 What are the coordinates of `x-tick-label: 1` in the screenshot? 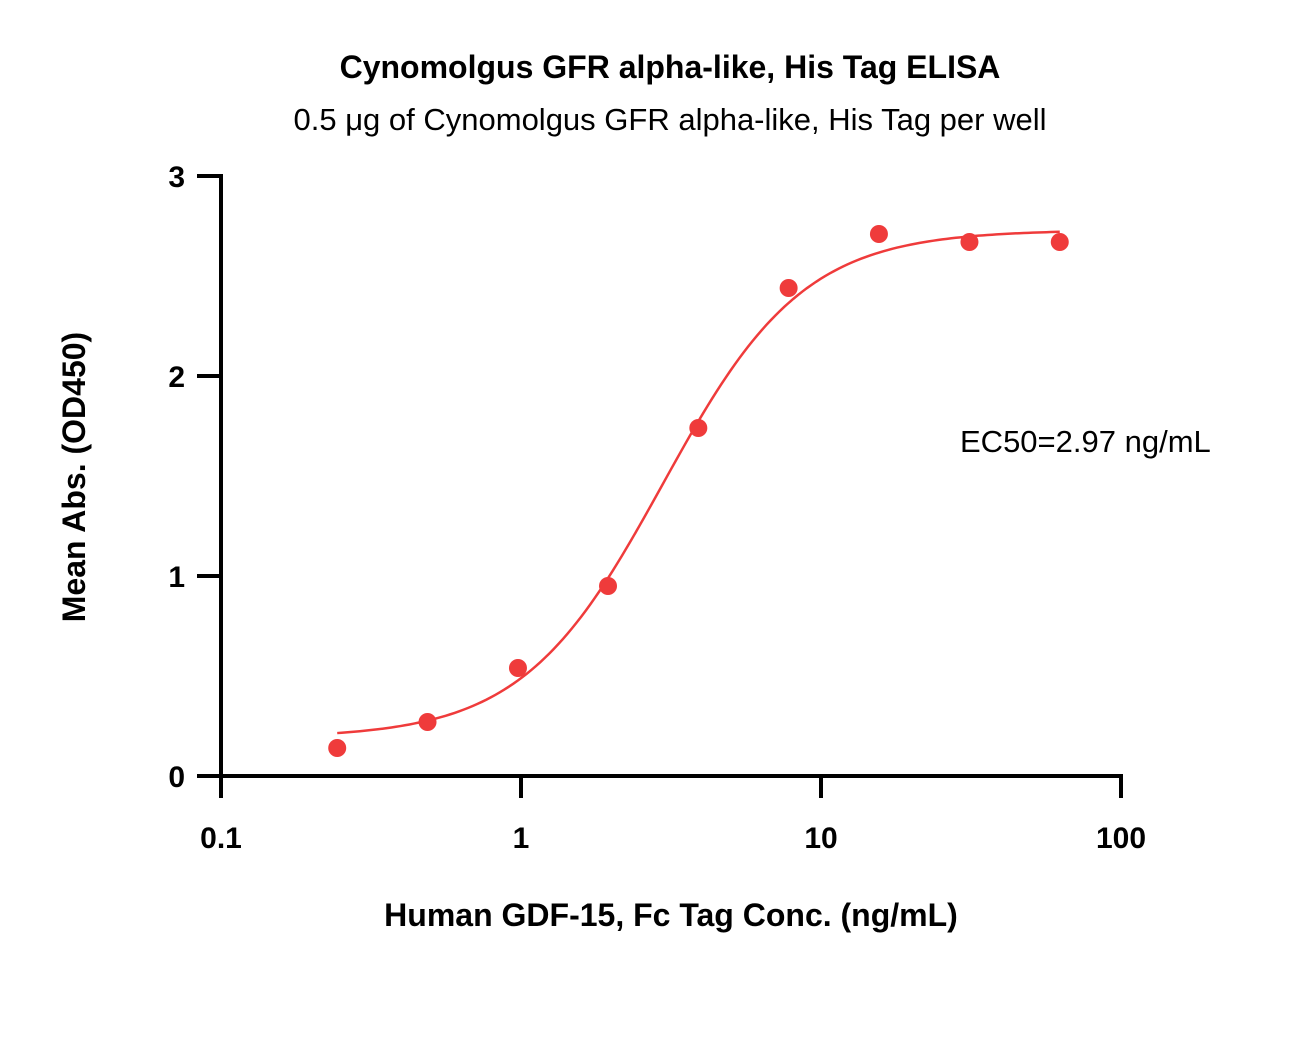 It's located at (521, 838).